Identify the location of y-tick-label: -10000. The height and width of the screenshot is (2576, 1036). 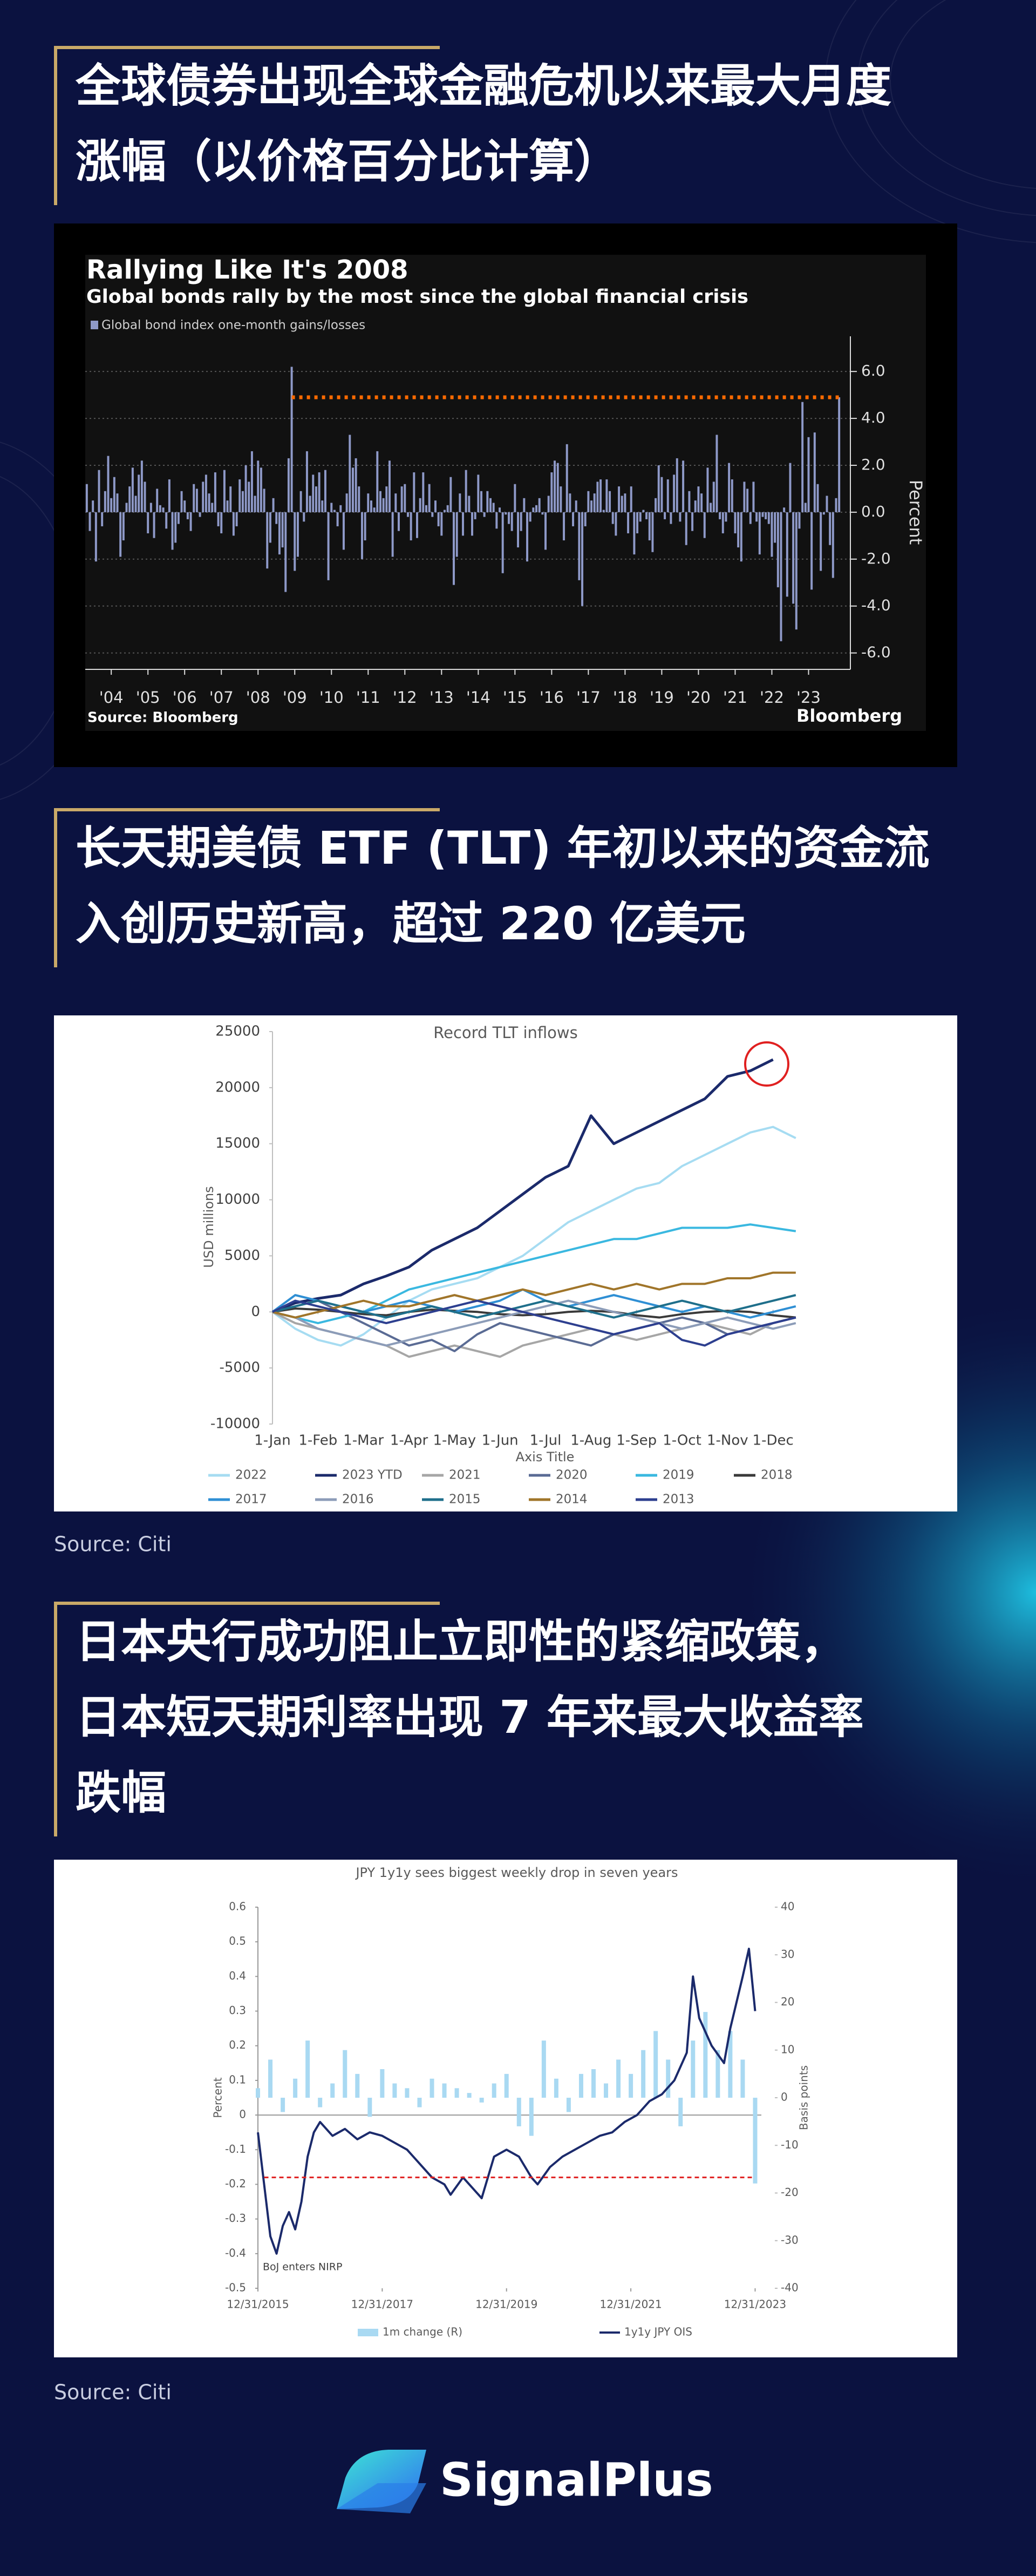
(235, 1424).